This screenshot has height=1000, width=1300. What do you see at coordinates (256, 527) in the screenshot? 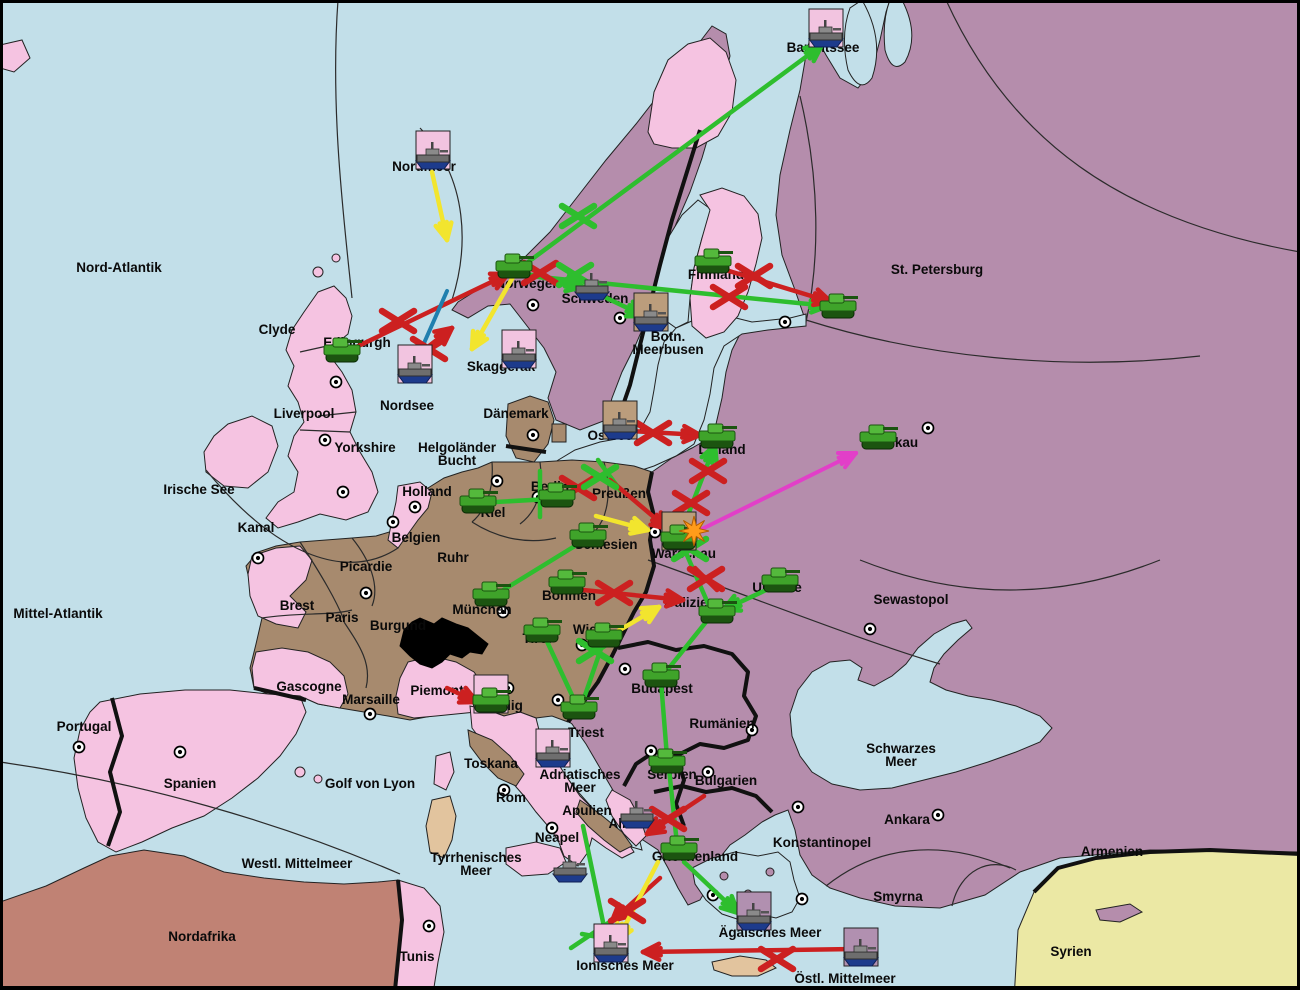
I see `sea-label-kanal: Kanal` at bounding box center [256, 527].